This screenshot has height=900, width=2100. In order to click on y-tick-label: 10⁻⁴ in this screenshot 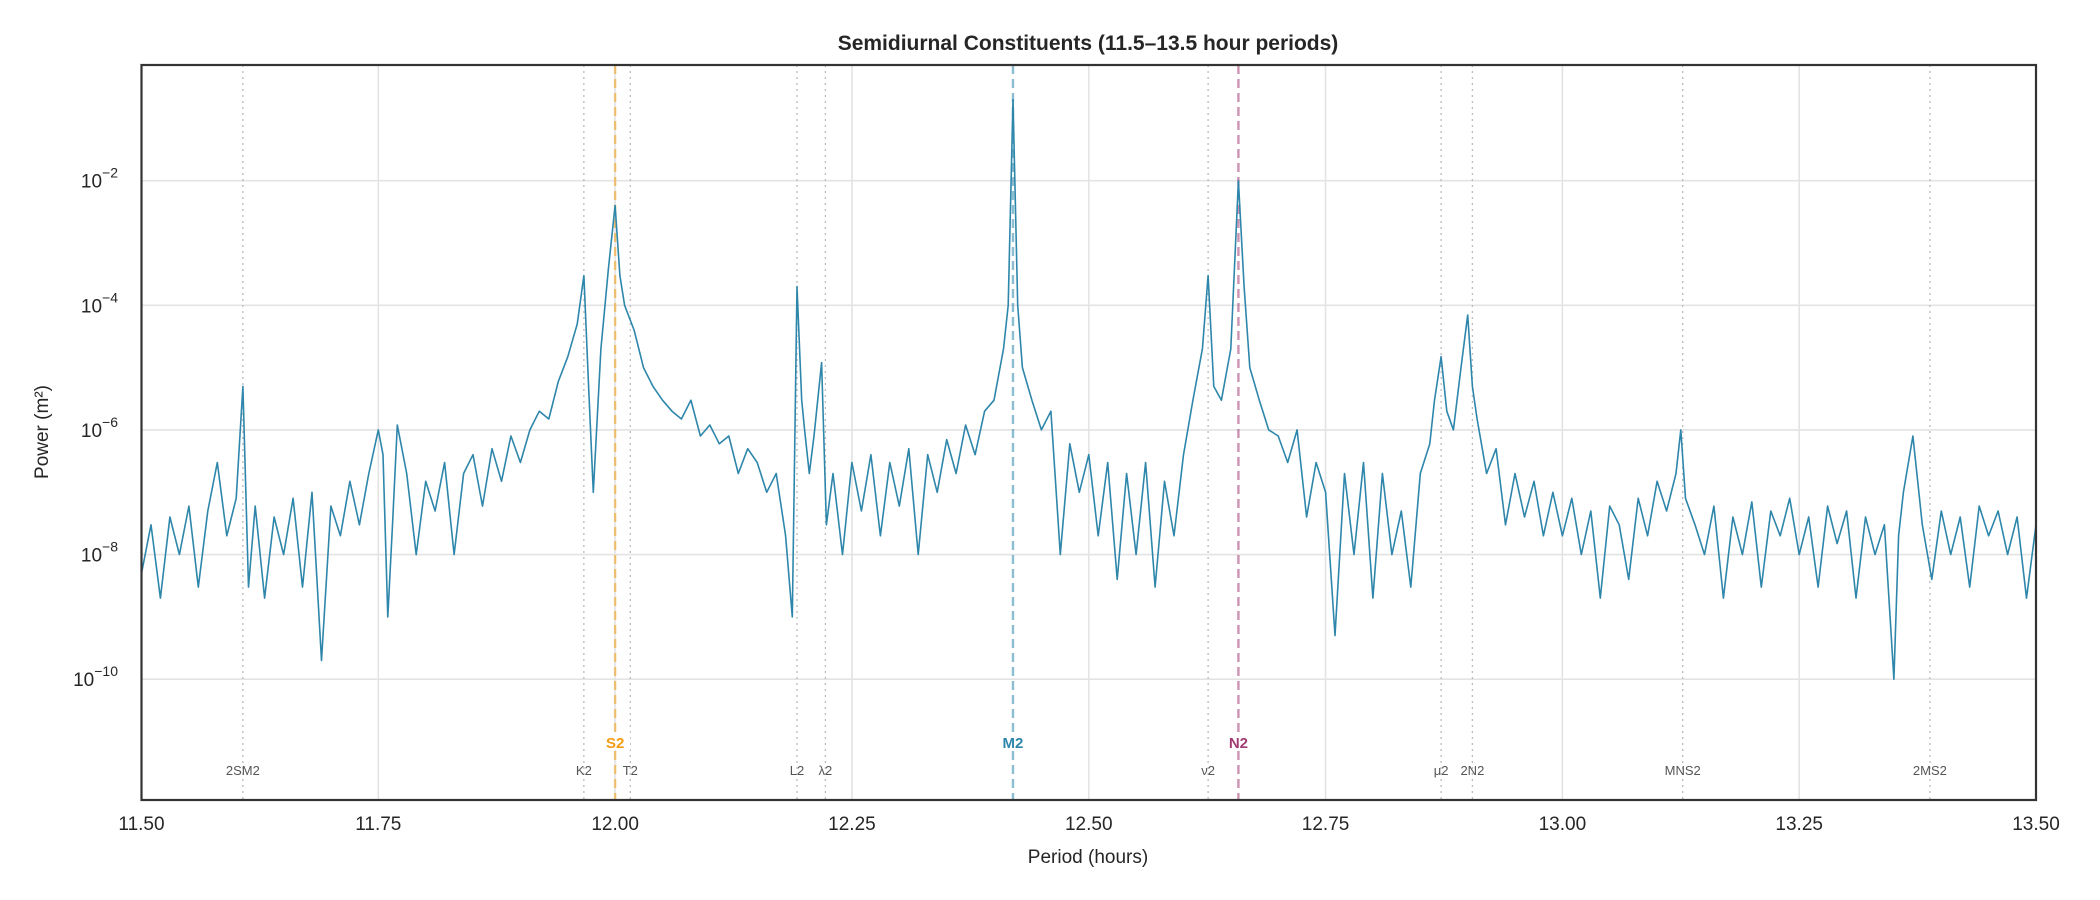, I will do `click(99, 303)`.